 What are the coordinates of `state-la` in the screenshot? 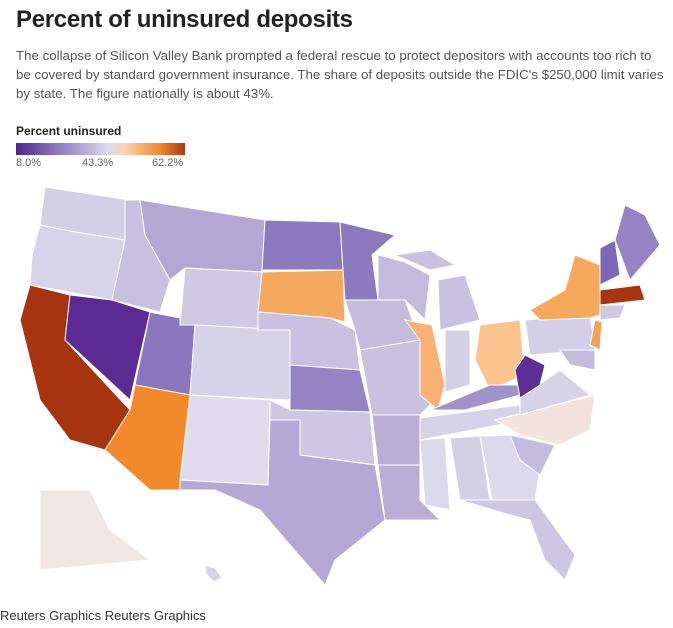 It's located at (409, 492).